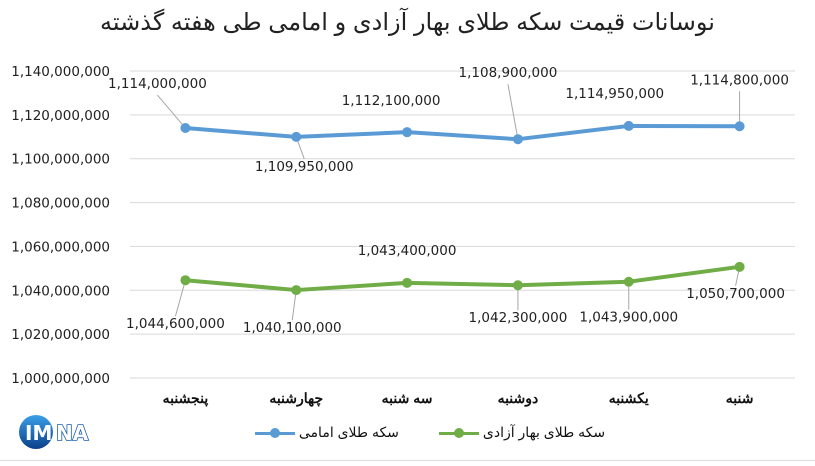 This screenshot has height=466, width=815. Describe the element at coordinates (407, 251) in the screenshot. I see `data-label-bahar: 1,043,400,000` at that location.